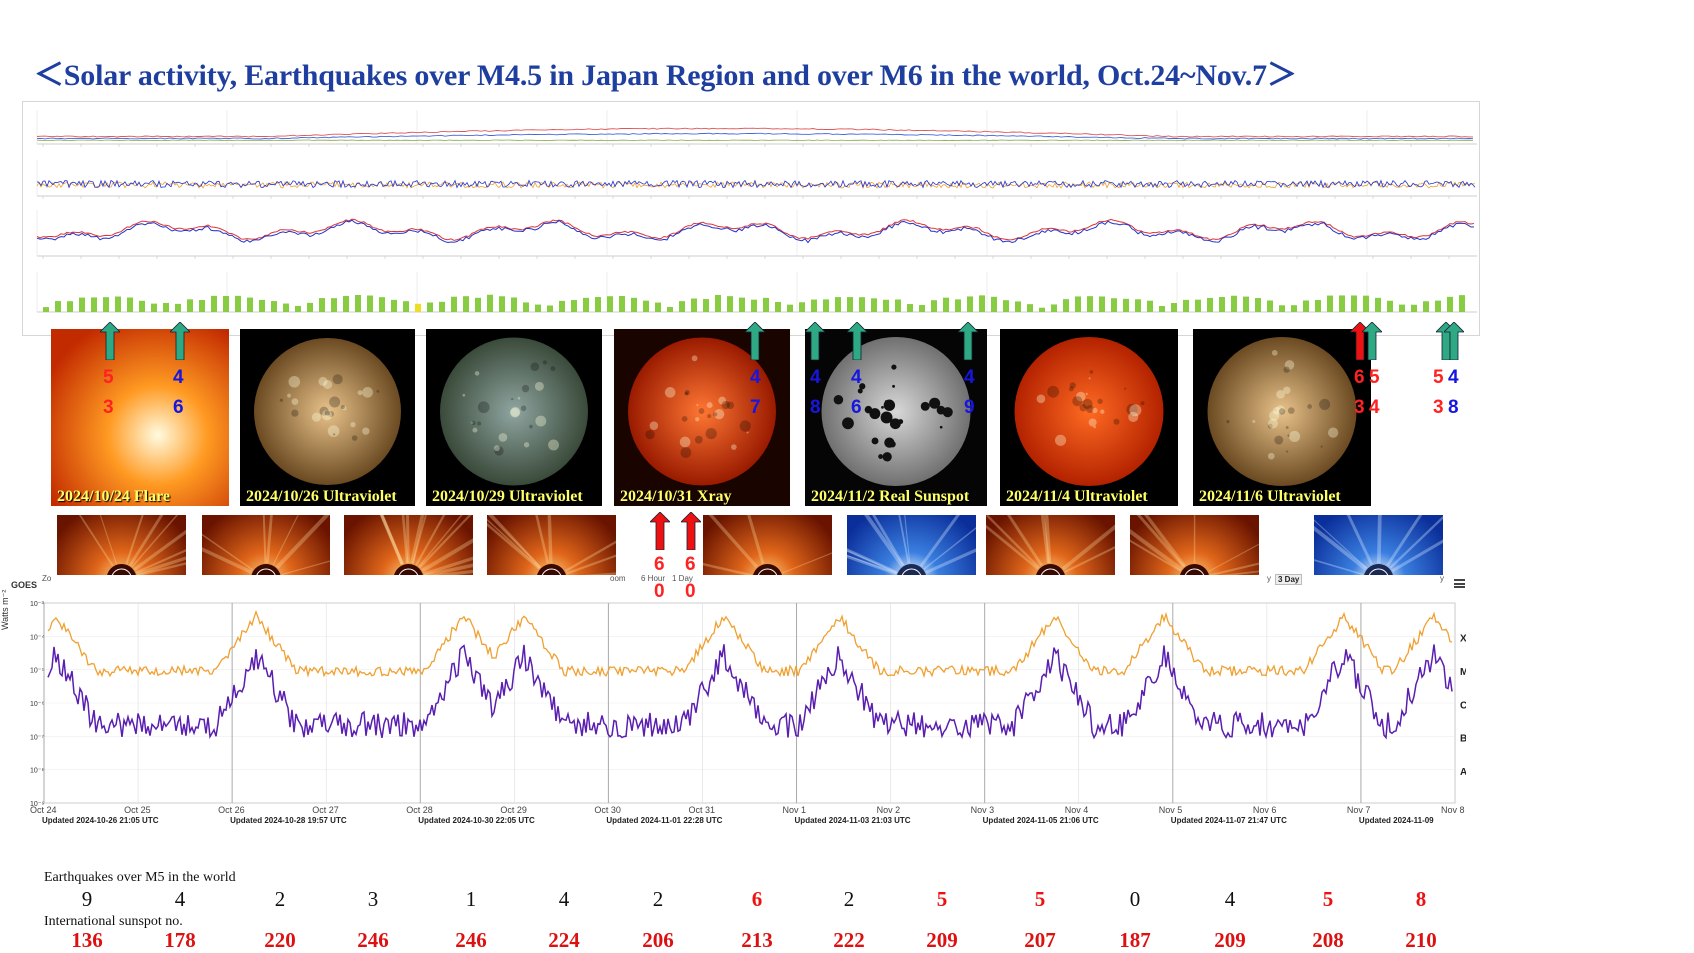  Describe the element at coordinates (37, 704) in the screenshot. I see `y-tick-label: 10⁻⁶` at that location.